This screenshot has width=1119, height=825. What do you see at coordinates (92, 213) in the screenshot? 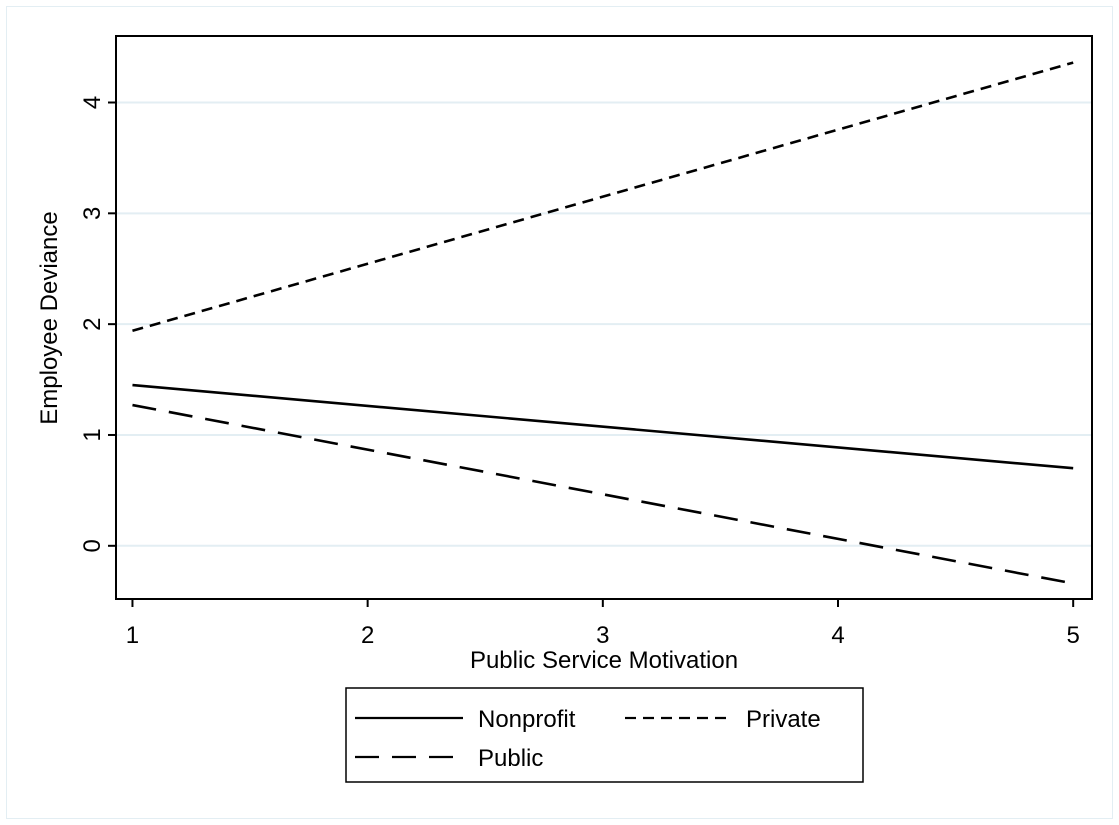
I see `y-tick-label-3: 3` at bounding box center [92, 213].